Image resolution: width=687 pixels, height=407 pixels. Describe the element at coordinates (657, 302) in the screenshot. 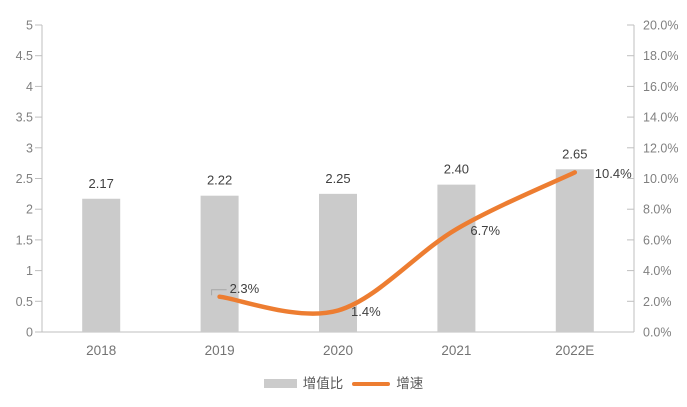

I see `right-axis-tick-label: 2.0%` at that location.